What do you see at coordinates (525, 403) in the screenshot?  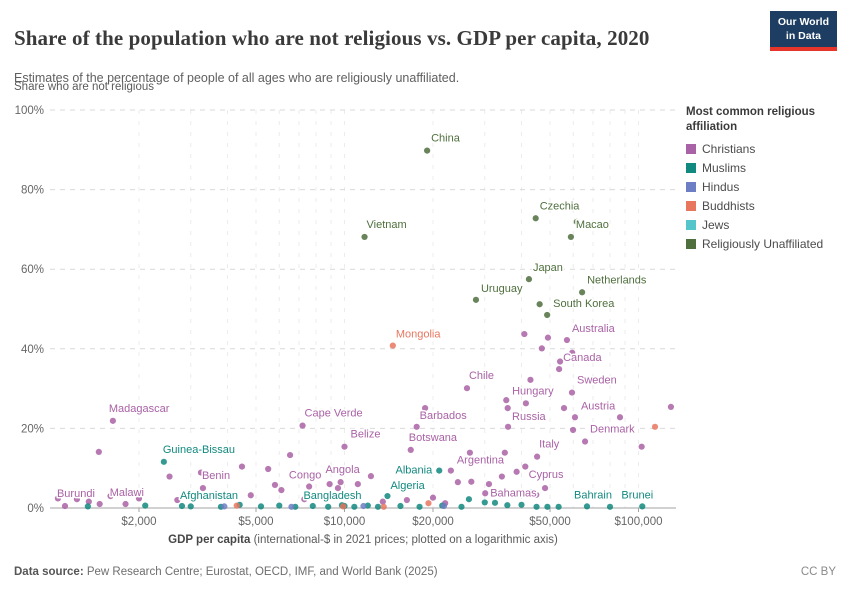 I see `data-point-hungary` at bounding box center [525, 403].